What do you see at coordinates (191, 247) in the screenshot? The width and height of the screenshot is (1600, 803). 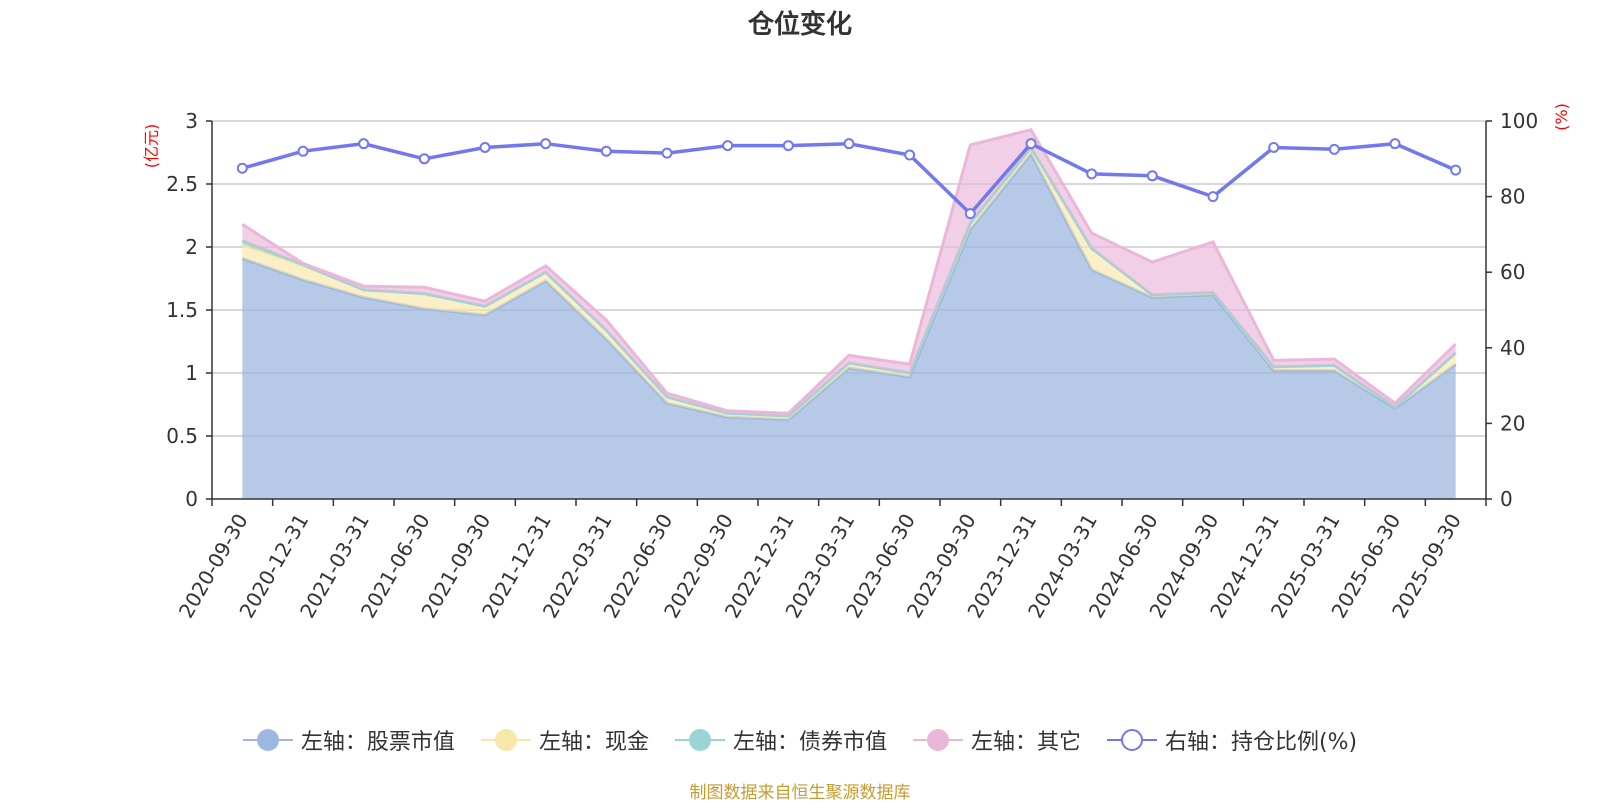 I see `left-tick-label: 2` at bounding box center [191, 247].